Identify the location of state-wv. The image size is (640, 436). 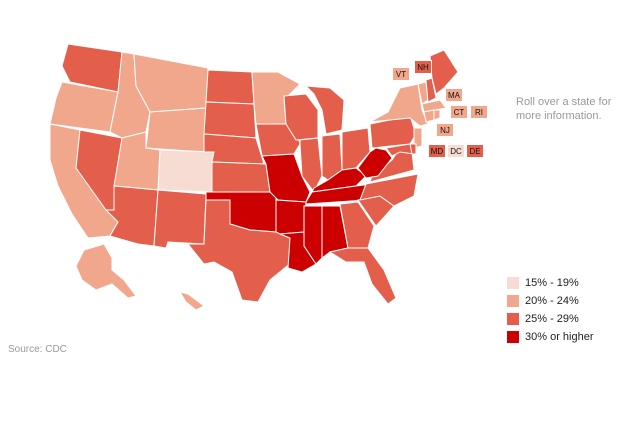
(375, 163).